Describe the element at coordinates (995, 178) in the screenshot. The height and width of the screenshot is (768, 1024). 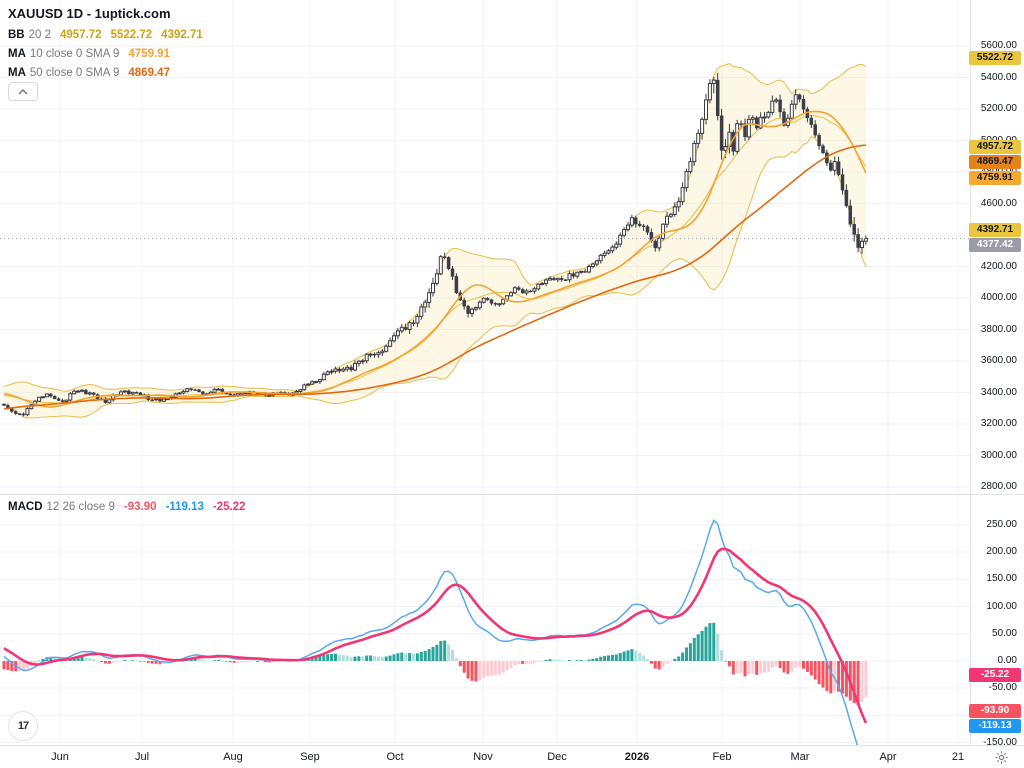
I see `ma10-badge: 4759.91` at that location.